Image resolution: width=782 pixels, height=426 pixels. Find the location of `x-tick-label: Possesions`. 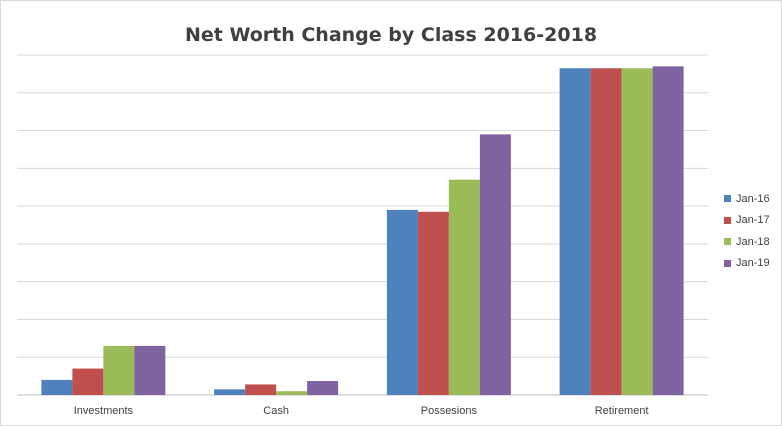

x-tick-label: Possesions is located at coordinates (449, 411).